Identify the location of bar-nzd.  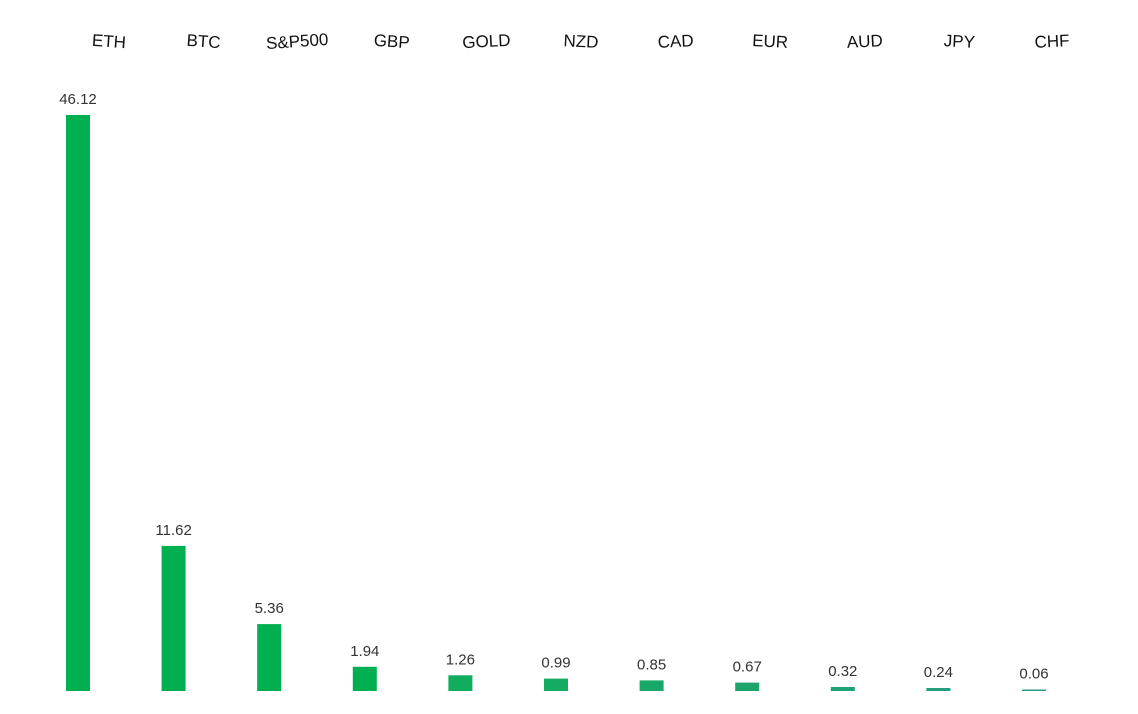
(556, 684).